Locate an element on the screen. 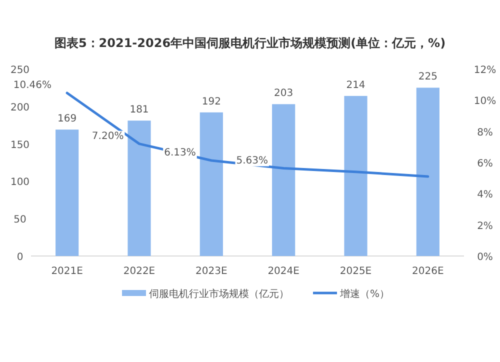 This screenshot has width=500, height=362. y2-tick-label: 0% is located at coordinates (485, 257).